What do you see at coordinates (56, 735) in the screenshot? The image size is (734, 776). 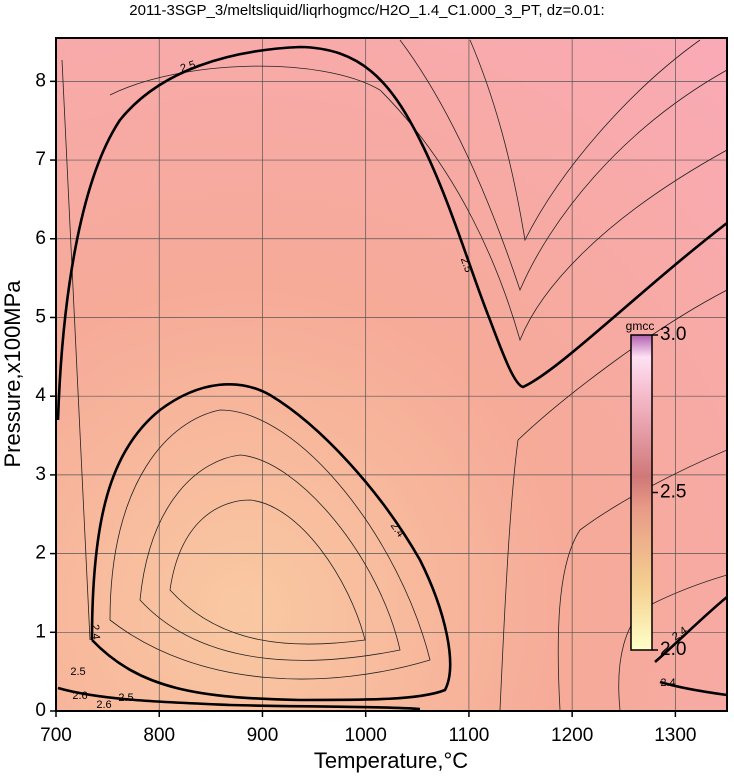 I see `x-tick-label: 700` at bounding box center [56, 735].